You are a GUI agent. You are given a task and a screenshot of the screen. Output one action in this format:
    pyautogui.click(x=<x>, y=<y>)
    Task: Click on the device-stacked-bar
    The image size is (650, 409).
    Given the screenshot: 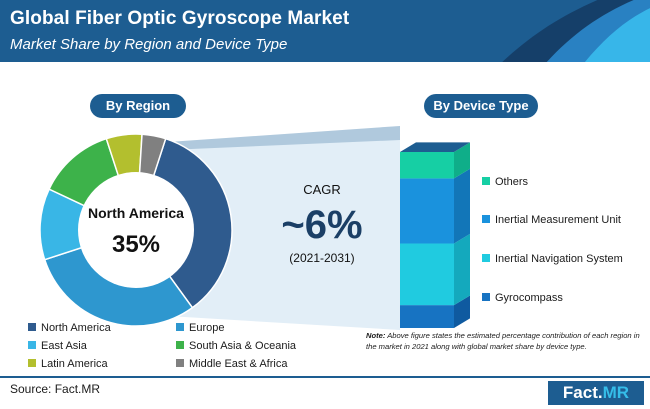 What is the action you would take?
    pyautogui.click(x=435, y=235)
    